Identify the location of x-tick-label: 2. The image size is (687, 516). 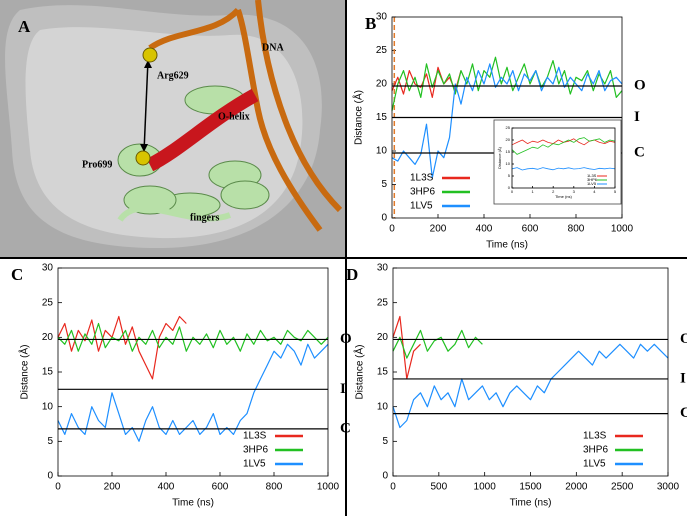
(553, 191).